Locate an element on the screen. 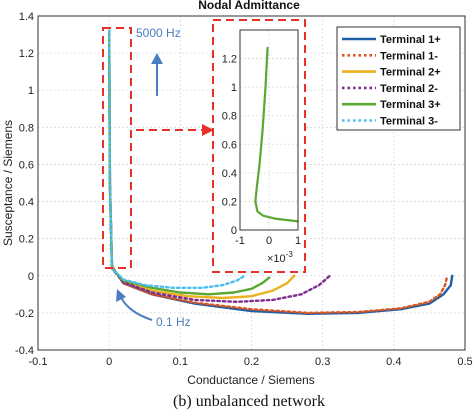 The height and width of the screenshot is (414, 474). x-tick-label: 0.4 is located at coordinates (393, 362).